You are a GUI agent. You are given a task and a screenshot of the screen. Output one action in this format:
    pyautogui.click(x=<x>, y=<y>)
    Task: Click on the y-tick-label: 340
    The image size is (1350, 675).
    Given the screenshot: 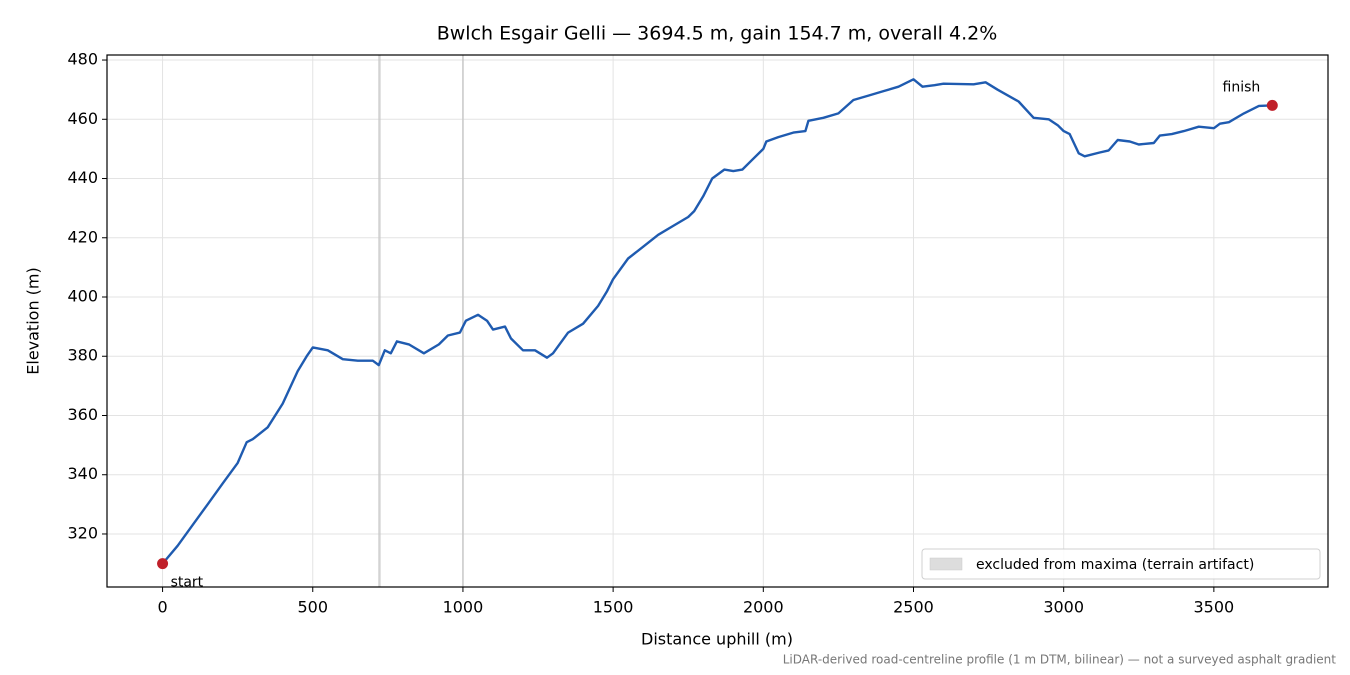 What is the action you would take?
    pyautogui.click(x=82, y=473)
    